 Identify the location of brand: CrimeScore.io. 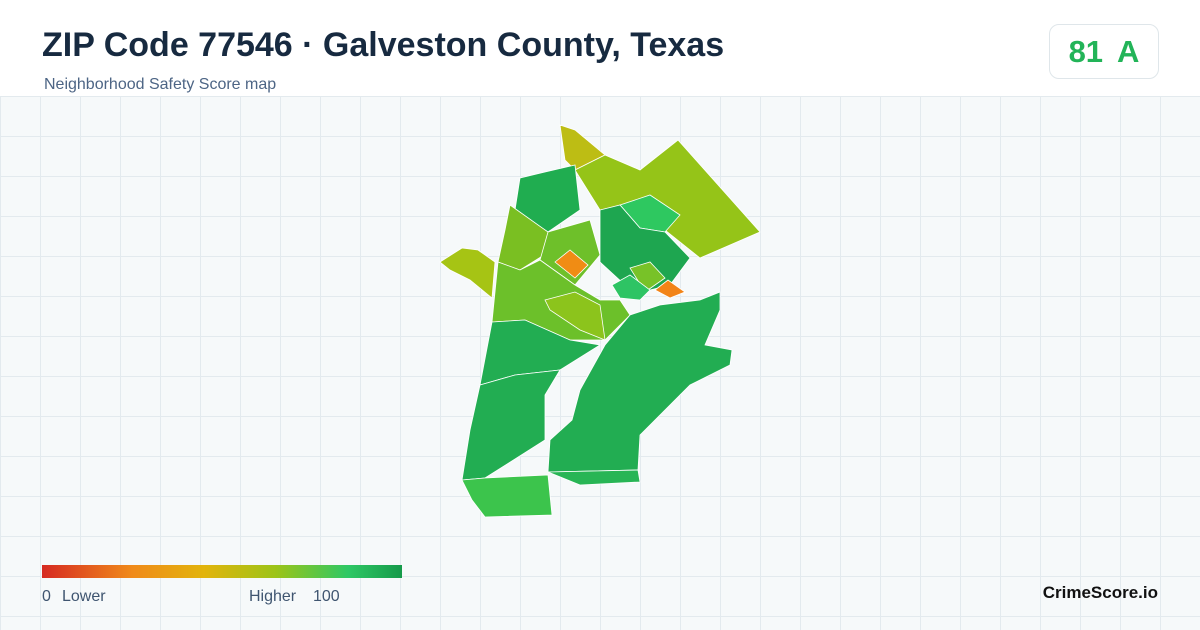
(1100, 592).